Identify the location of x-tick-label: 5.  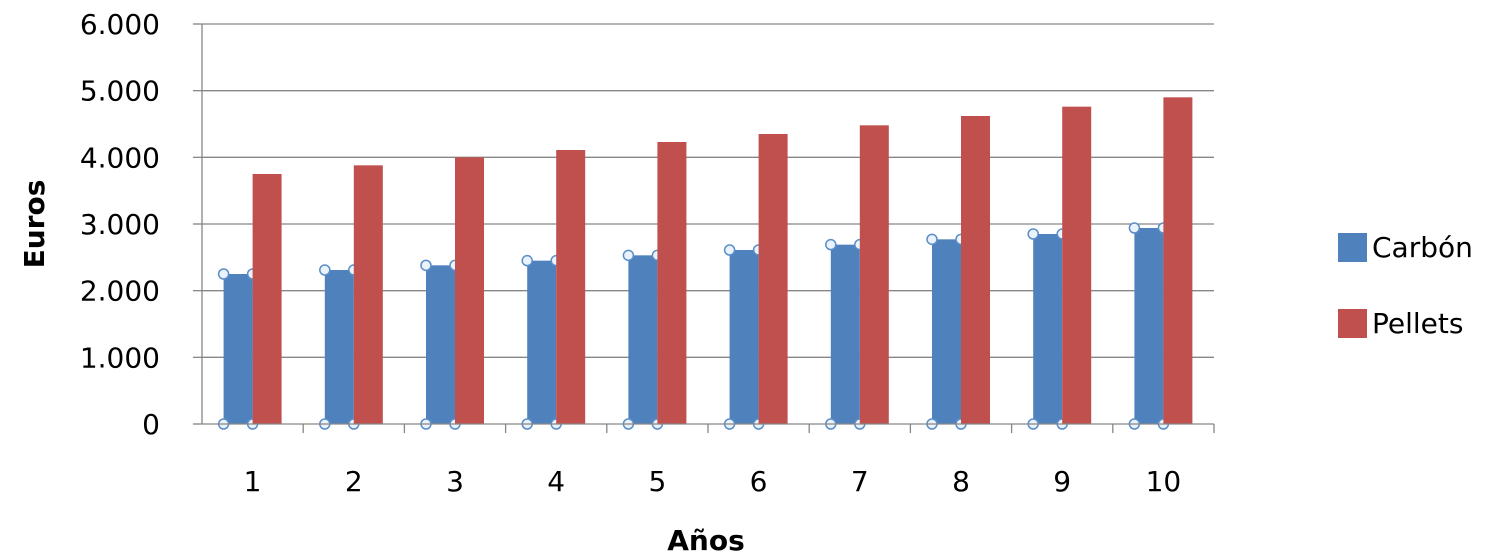
(657, 481).